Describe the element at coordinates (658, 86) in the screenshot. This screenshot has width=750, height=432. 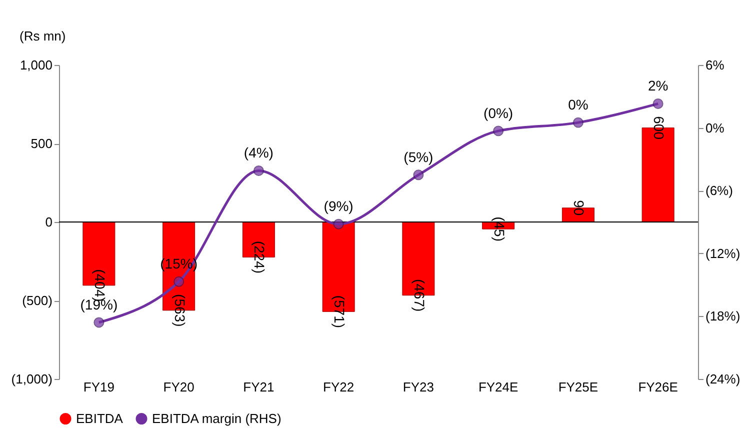
I see `data-label: 2%` at that location.